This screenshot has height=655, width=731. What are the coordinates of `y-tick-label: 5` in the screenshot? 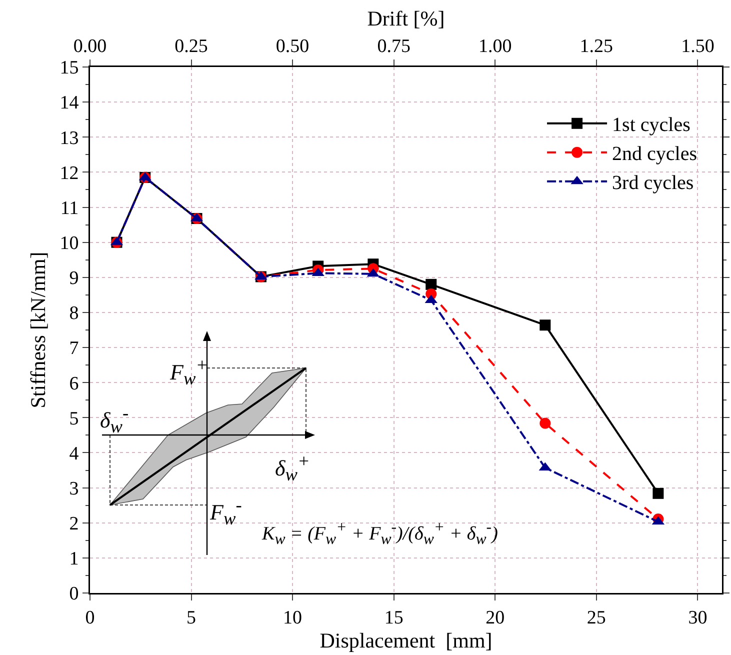 It's located at (74, 419).